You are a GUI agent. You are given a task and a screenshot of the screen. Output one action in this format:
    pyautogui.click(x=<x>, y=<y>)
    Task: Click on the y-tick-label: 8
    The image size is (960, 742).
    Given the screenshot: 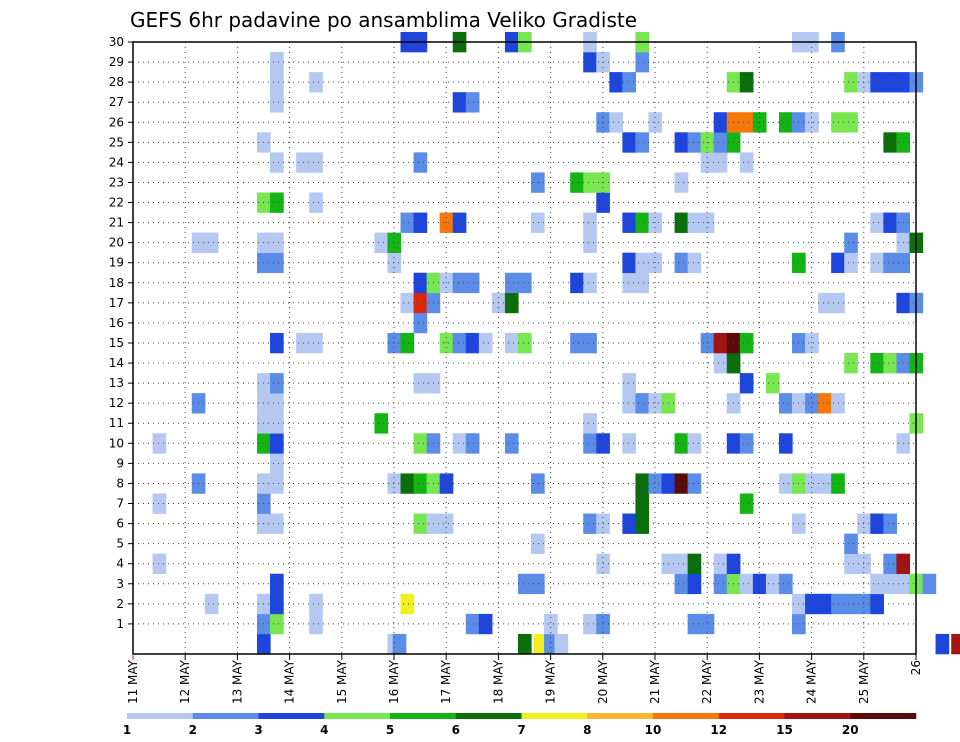 What is the action you would take?
    pyautogui.click(x=120, y=483)
    